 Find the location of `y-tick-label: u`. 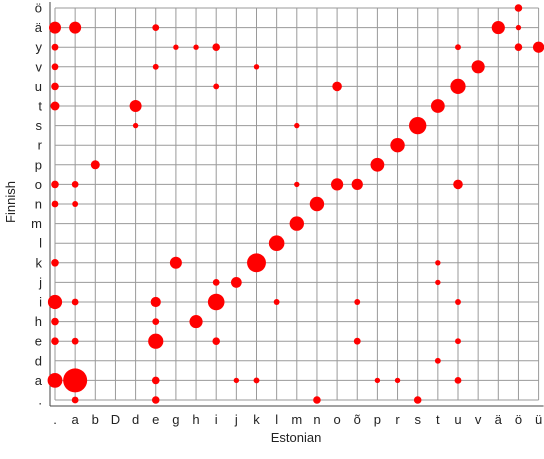

y-tick-label: u is located at coordinates (38, 86).